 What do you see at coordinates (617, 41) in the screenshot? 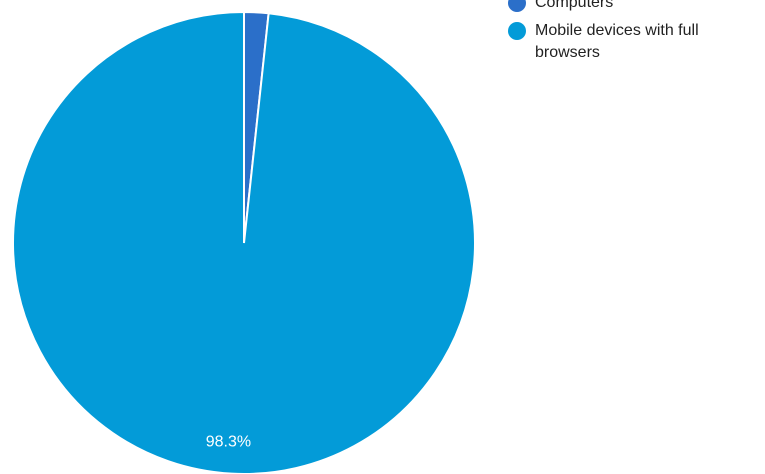
I see `legend-label-mobile-devices: Mobile devices with full browsers` at bounding box center [617, 41].